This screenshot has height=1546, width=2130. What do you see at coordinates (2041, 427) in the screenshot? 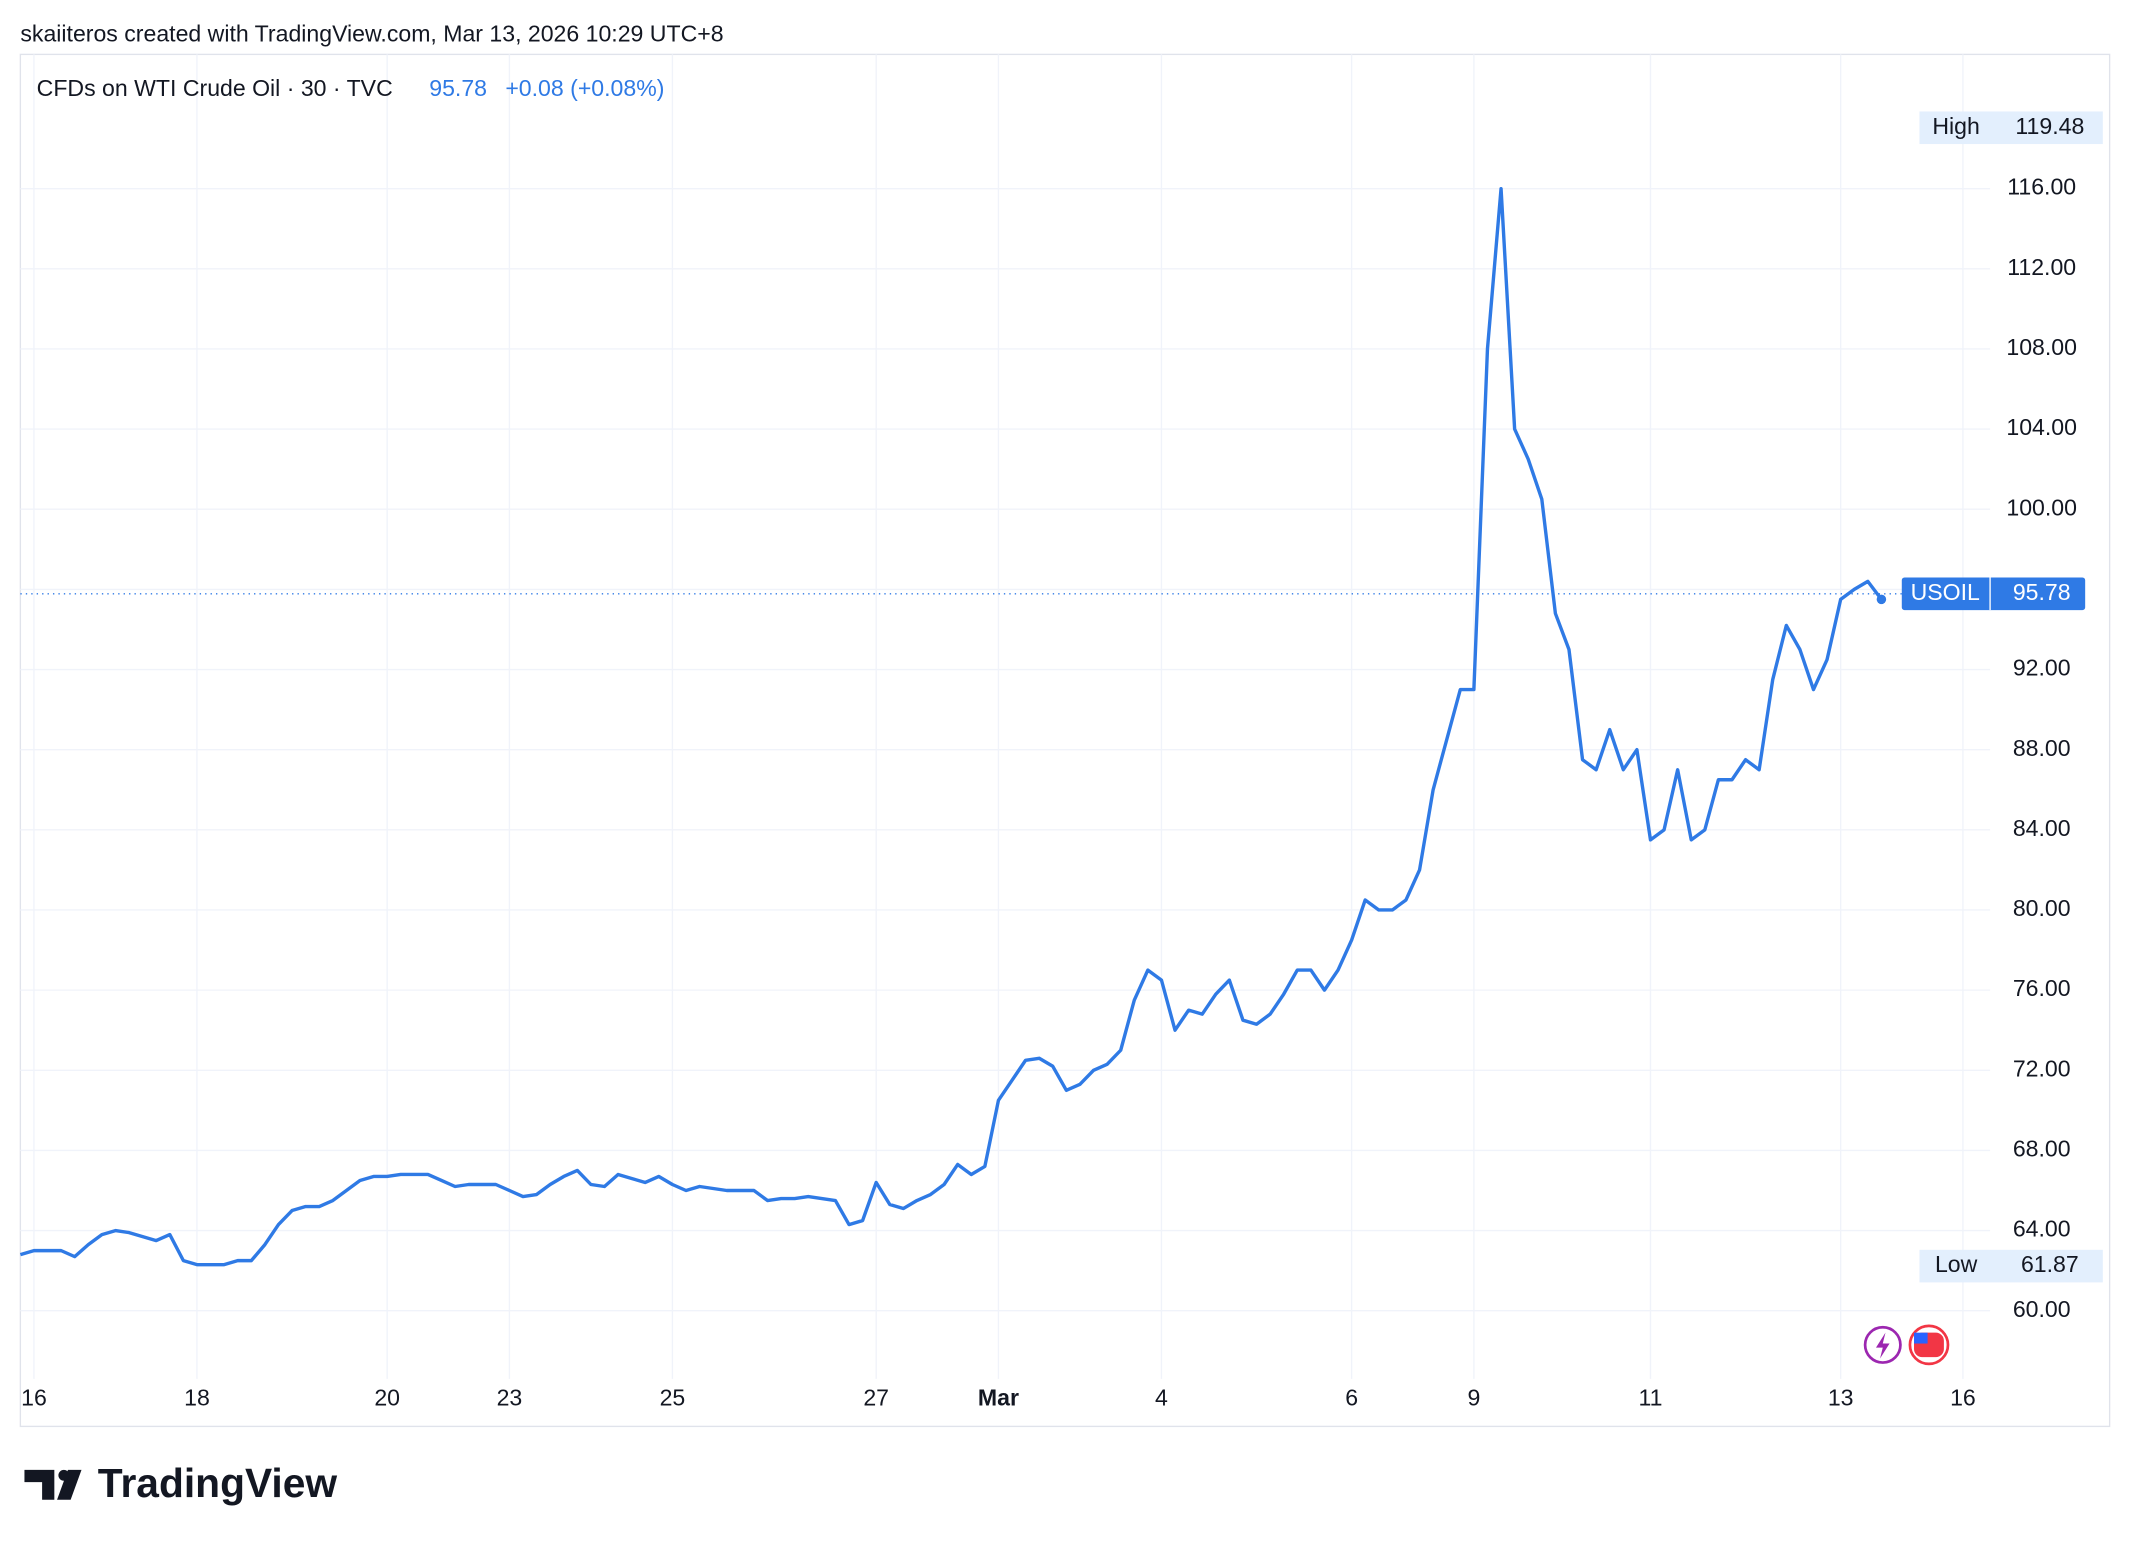
I see `y-tick-label: 104.00` at bounding box center [2041, 427].